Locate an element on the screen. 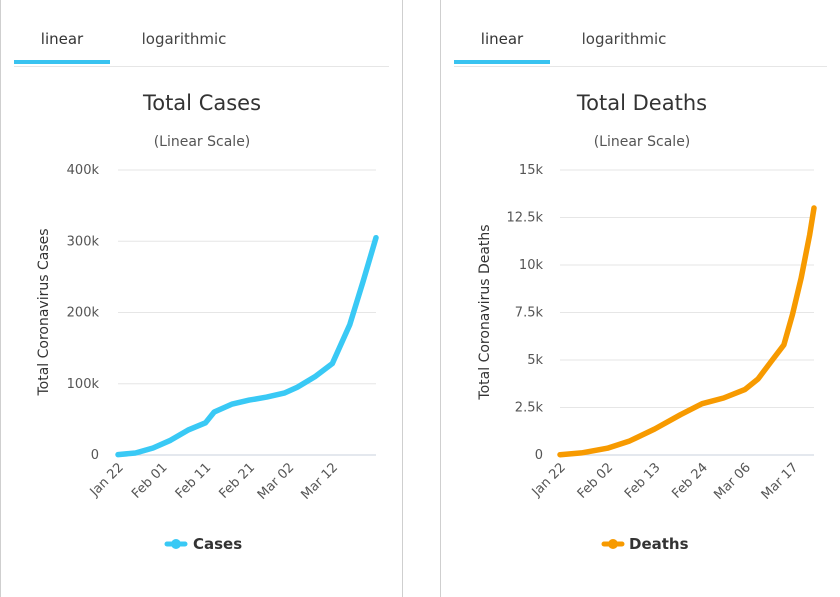 This screenshot has width=840, height=597. x-tick-label: Feb 24 is located at coordinates (690, 481).